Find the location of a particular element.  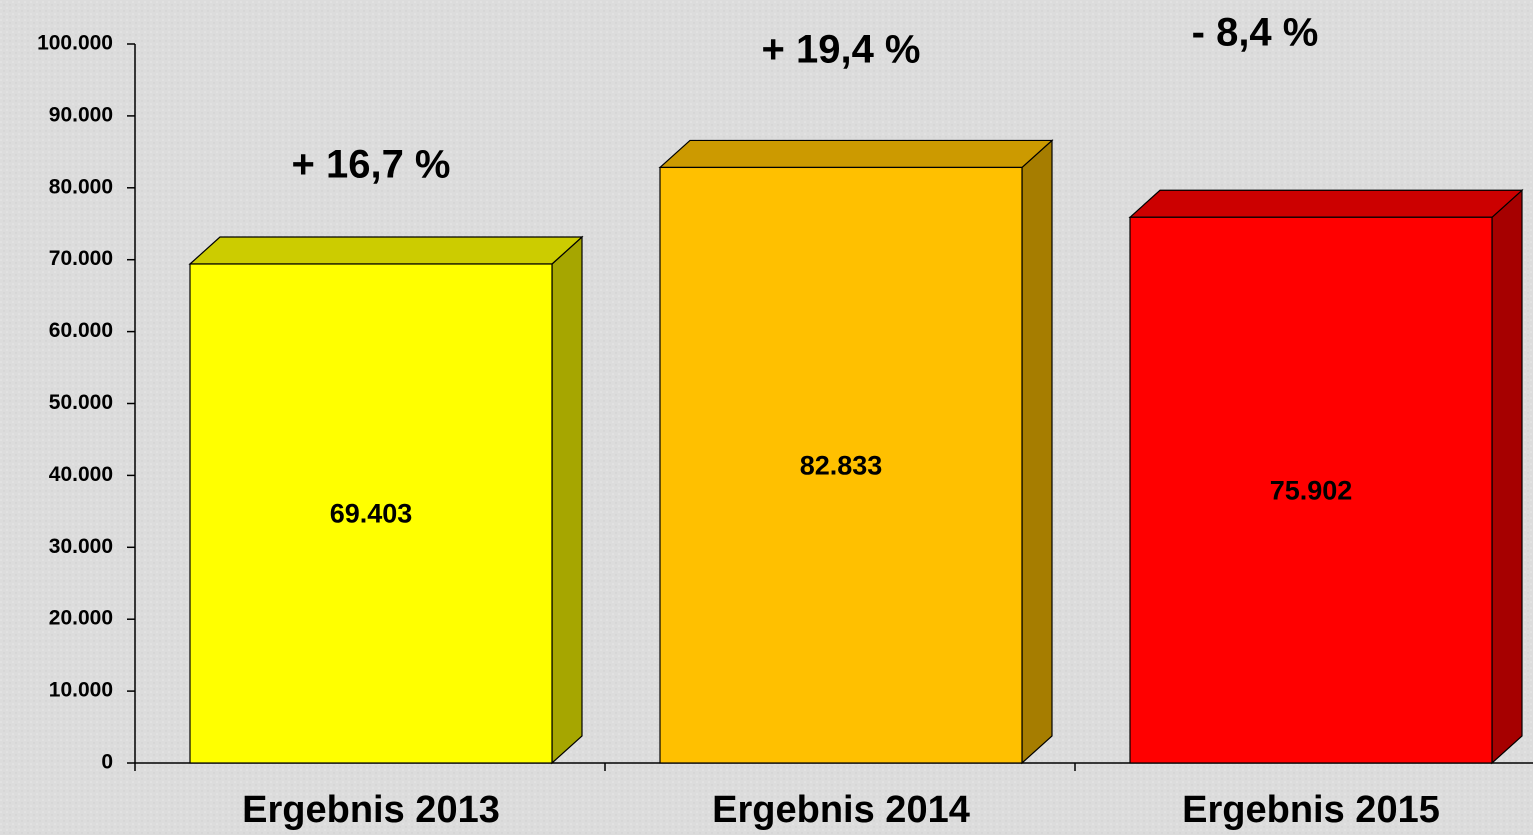

y-tick-label: 0 is located at coordinates (107, 762).